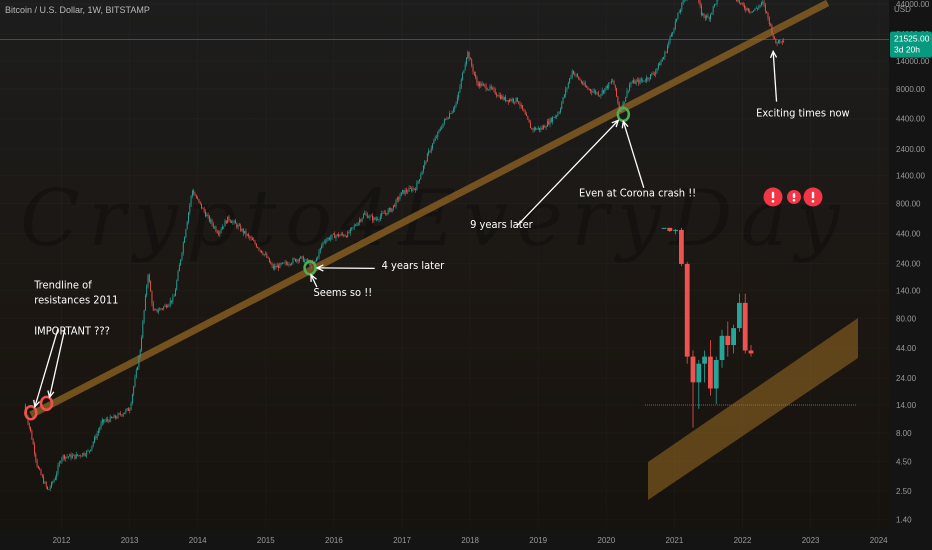 Image resolution: width=932 pixels, height=550 pixels. I want to click on current-price-badge, so click(911, 44).